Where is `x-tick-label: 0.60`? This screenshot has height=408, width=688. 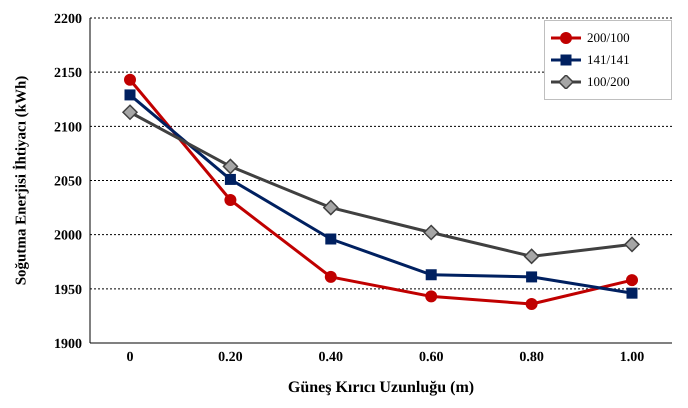
x-tick-label: 0.60 is located at coordinates (431, 357).